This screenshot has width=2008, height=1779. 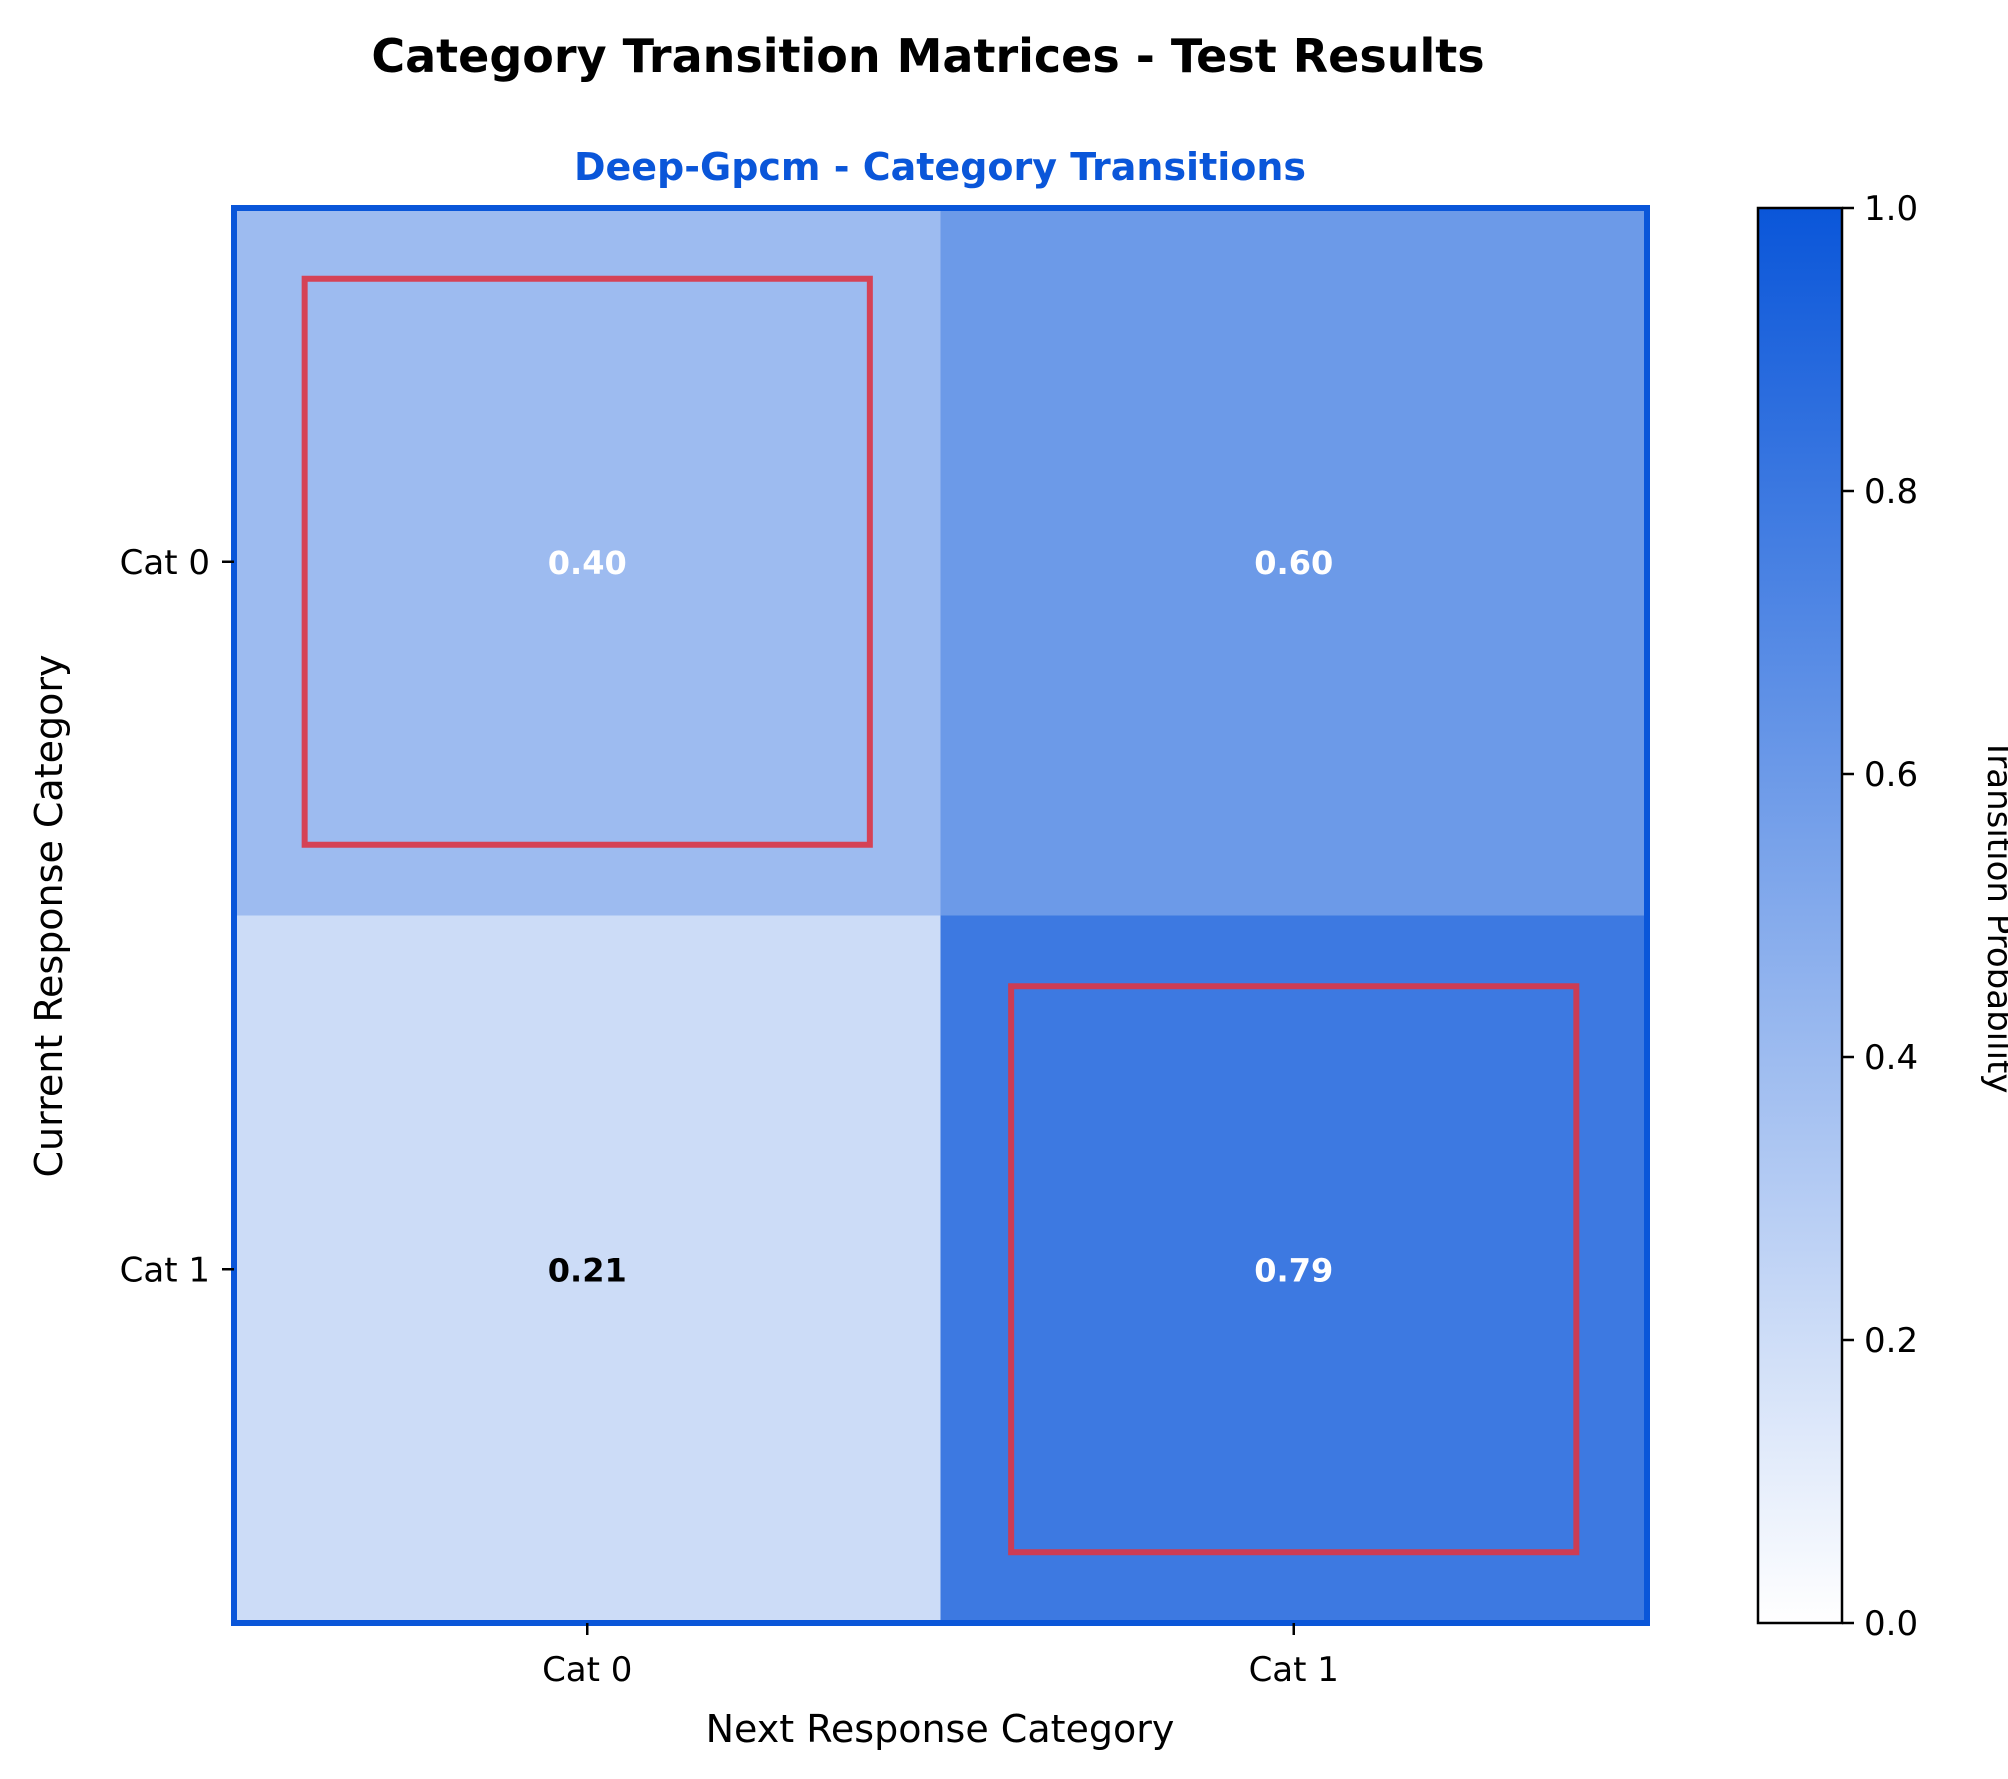 I want to click on colorbar-tick-label: 0.6, so click(x=1891, y=775).